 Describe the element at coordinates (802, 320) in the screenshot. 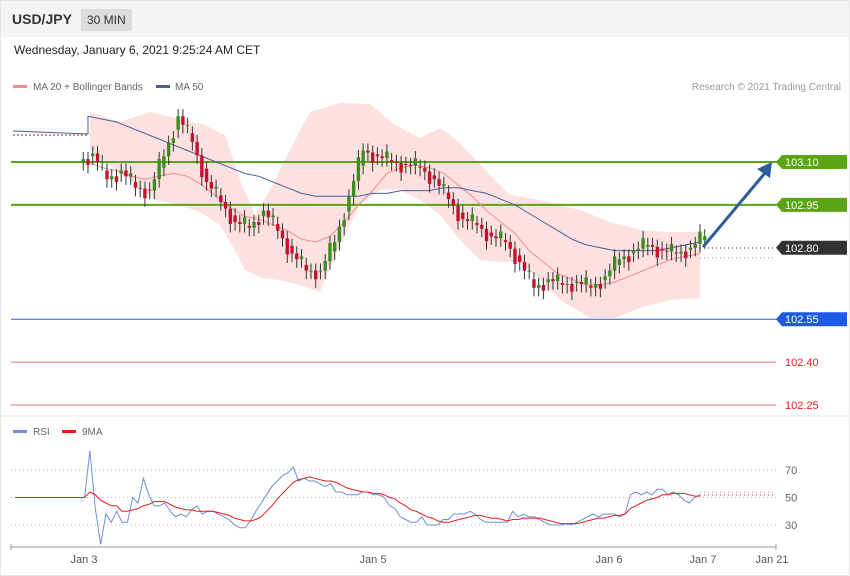

I see `level-tag-text-102.55: 102.55` at that location.